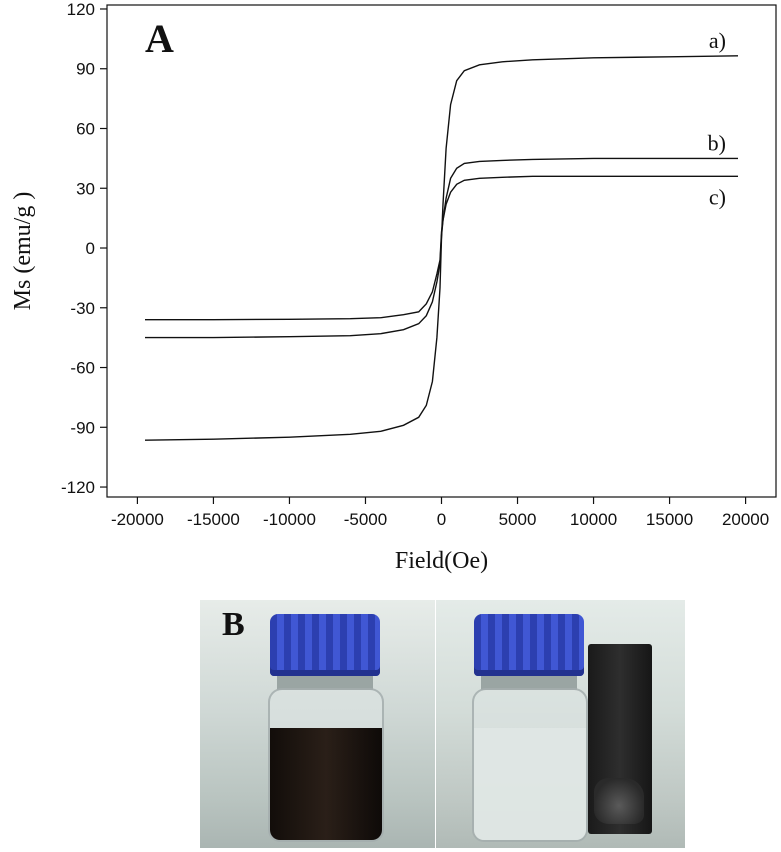 The width and height of the screenshot is (781, 852). What do you see at coordinates (78, 487) in the screenshot?
I see `y-tick-label: -120` at bounding box center [78, 487].